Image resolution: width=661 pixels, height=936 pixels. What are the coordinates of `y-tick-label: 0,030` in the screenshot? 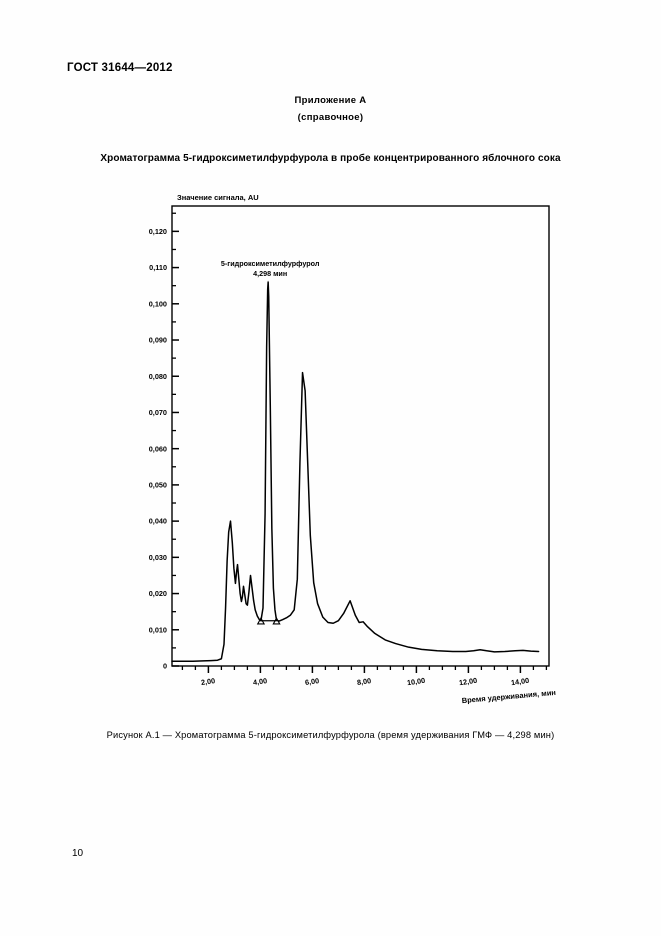 It's located at (158, 557).